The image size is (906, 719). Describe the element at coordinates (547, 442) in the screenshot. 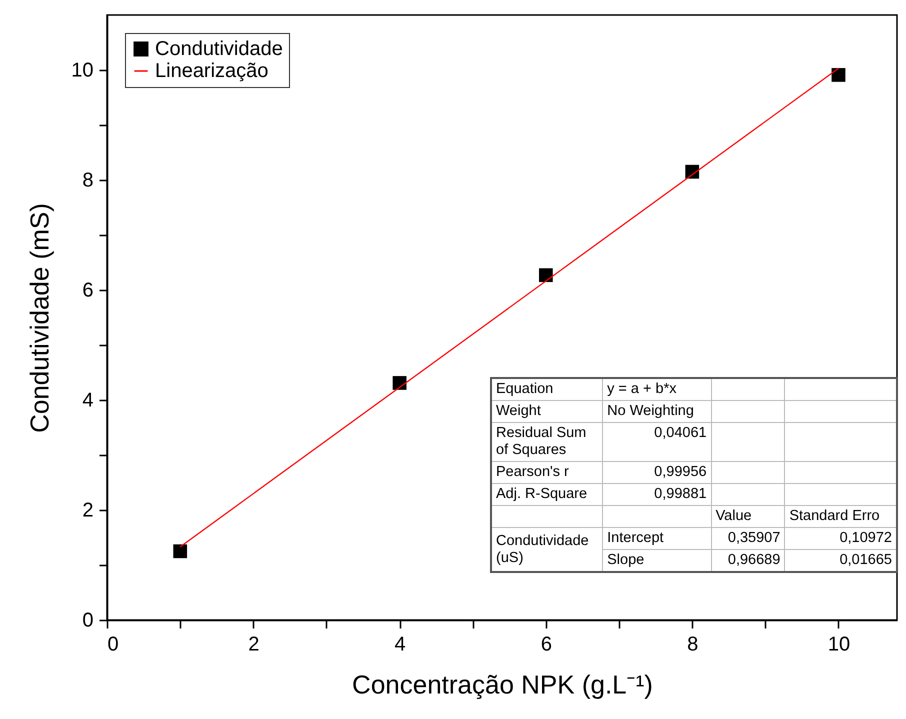

I see `annotation: Residual Sum of Squares` at that location.